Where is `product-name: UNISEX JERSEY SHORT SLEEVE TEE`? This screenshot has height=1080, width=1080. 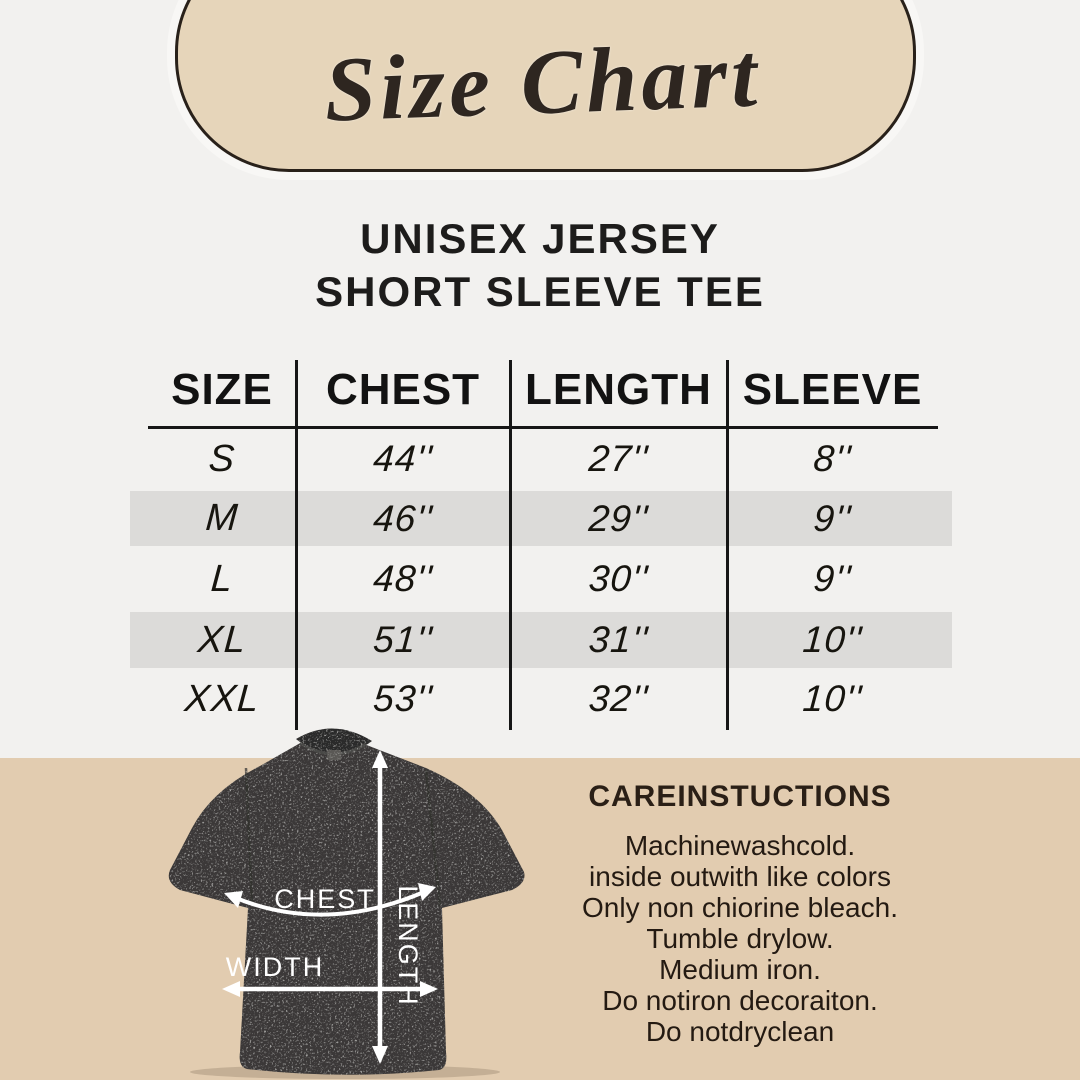
product-name: UNISEX JERSEY SHORT SLEEVE TEE is located at coordinates (540, 265).